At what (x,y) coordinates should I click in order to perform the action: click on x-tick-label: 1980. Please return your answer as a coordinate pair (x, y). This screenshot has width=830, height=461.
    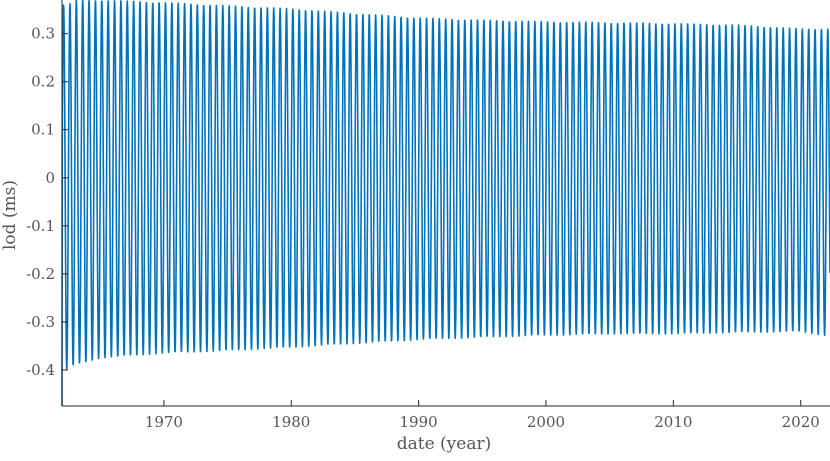
    Looking at the image, I should click on (291, 422).